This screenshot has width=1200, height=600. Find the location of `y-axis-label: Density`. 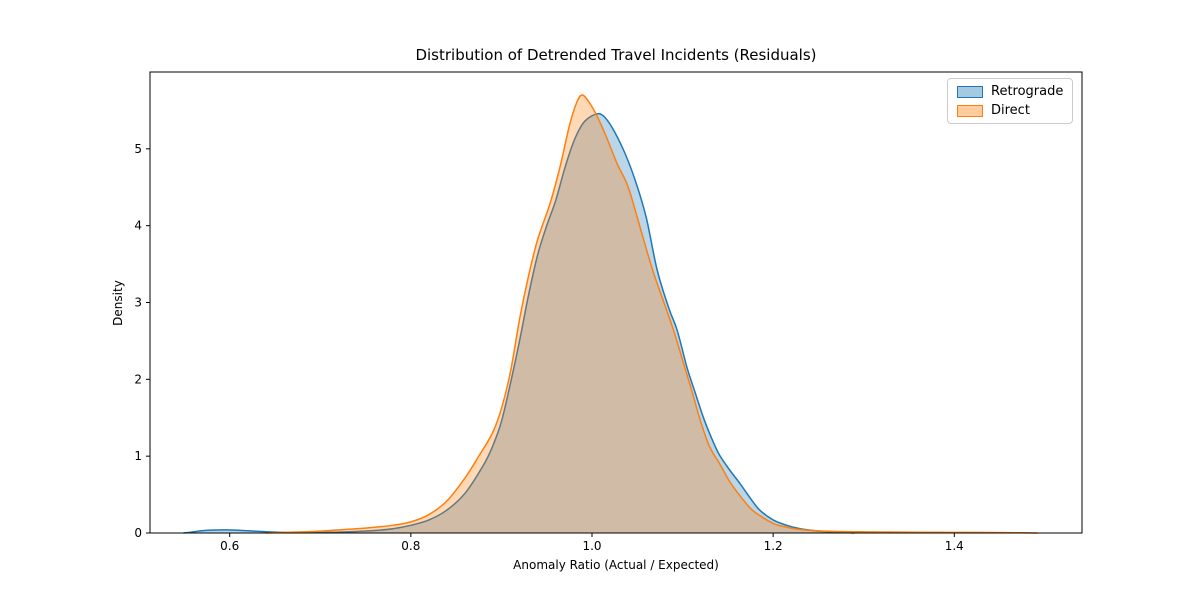

y-axis-label: Density is located at coordinates (118, 303).